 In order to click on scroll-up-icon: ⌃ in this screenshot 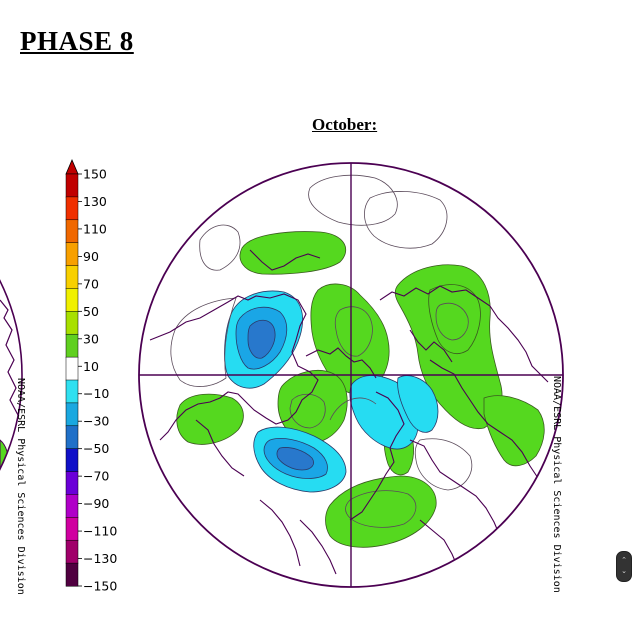, I will do `click(624, 560)`.